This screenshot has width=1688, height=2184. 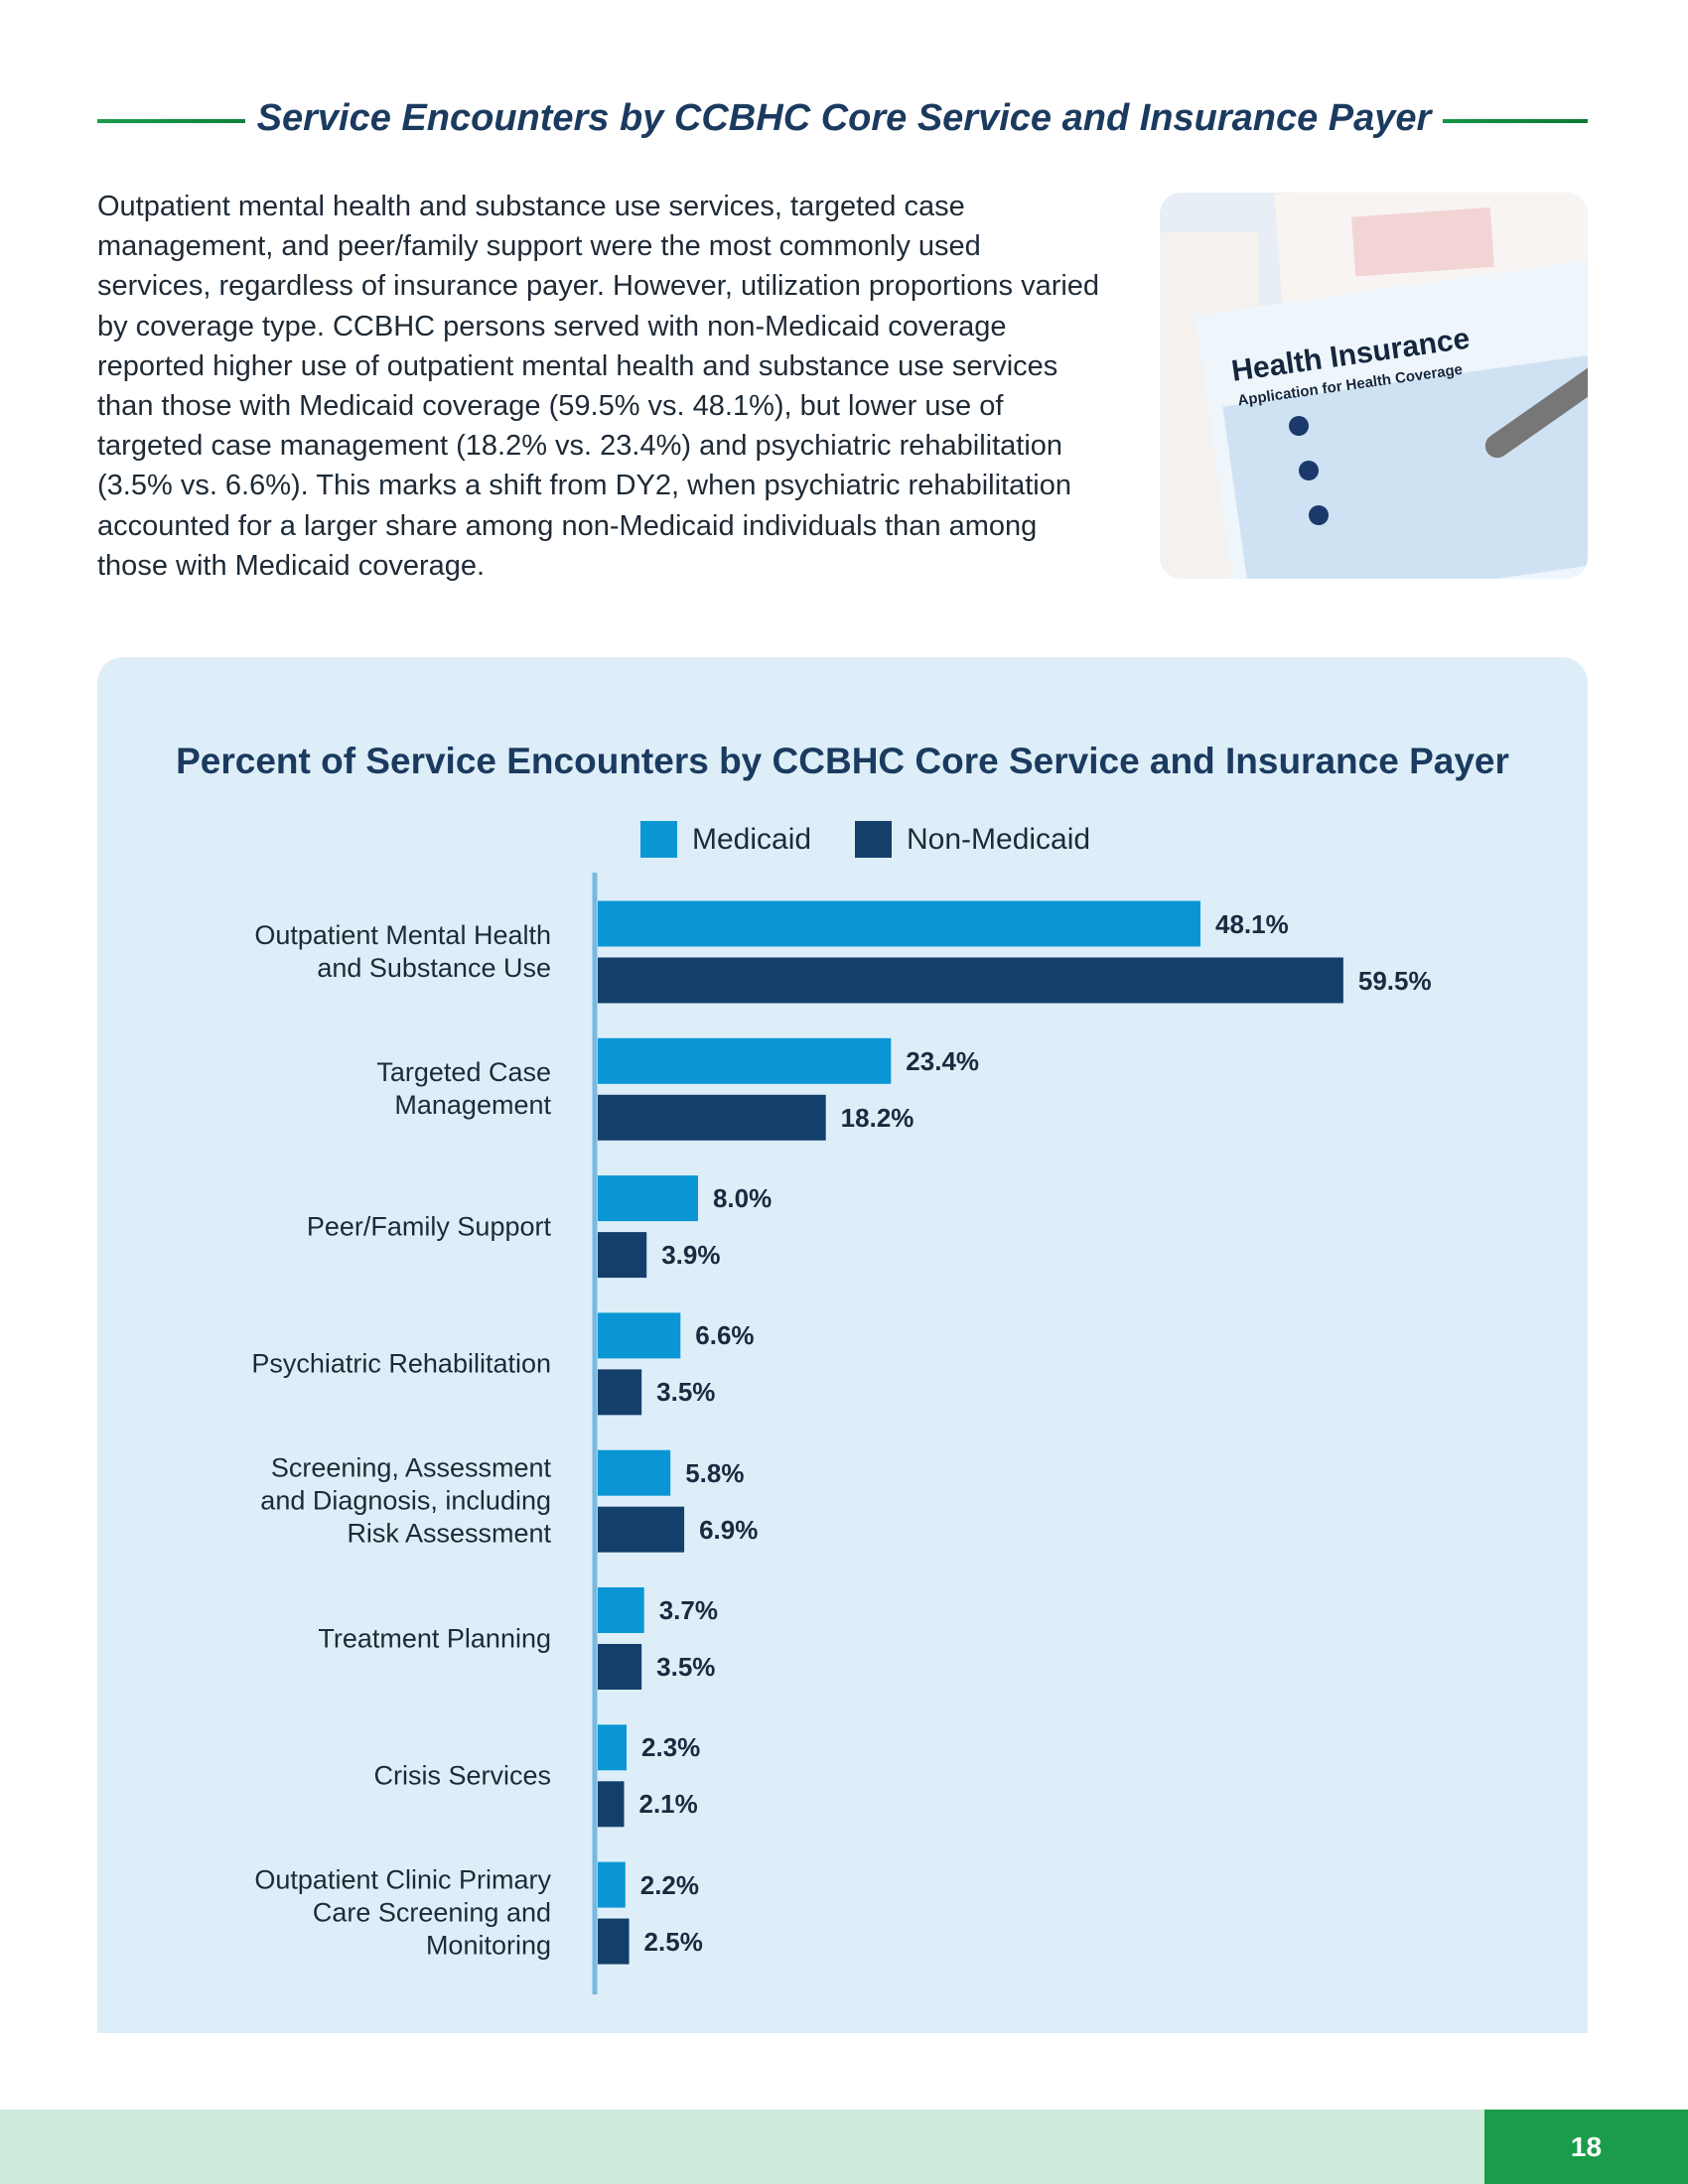 I want to click on value-label: 6.9%, so click(x=729, y=1529).